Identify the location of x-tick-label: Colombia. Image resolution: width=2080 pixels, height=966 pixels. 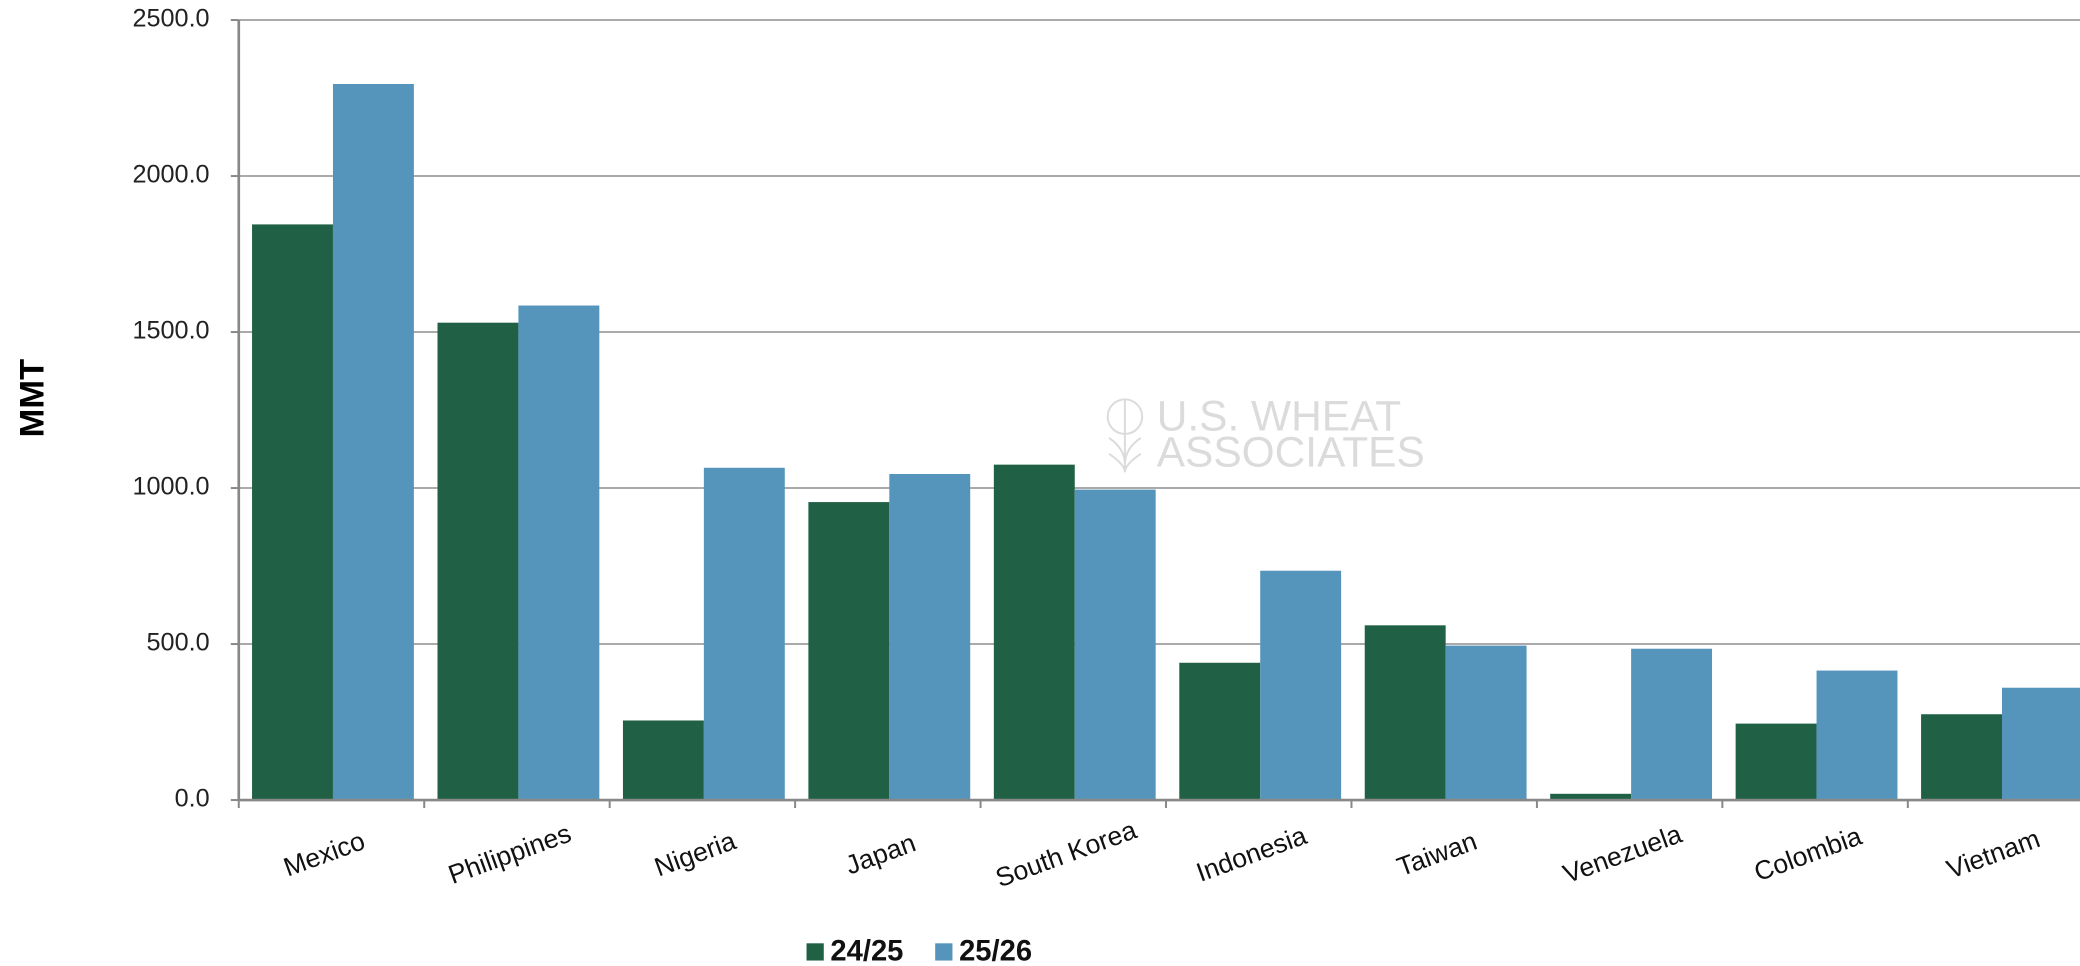
(1808, 854).